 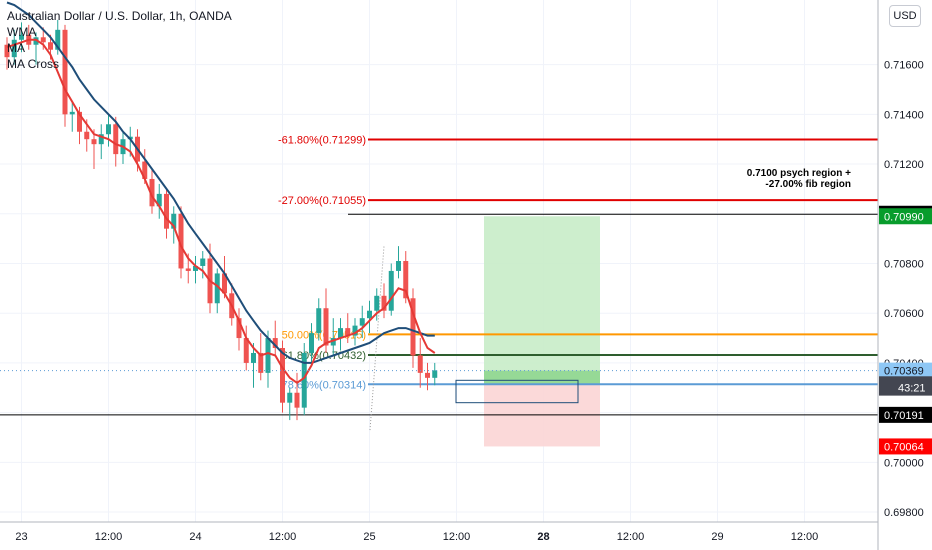 What do you see at coordinates (322, 201) in the screenshot?
I see `fib-level-label: -27.00%(0.71055)` at bounding box center [322, 201].